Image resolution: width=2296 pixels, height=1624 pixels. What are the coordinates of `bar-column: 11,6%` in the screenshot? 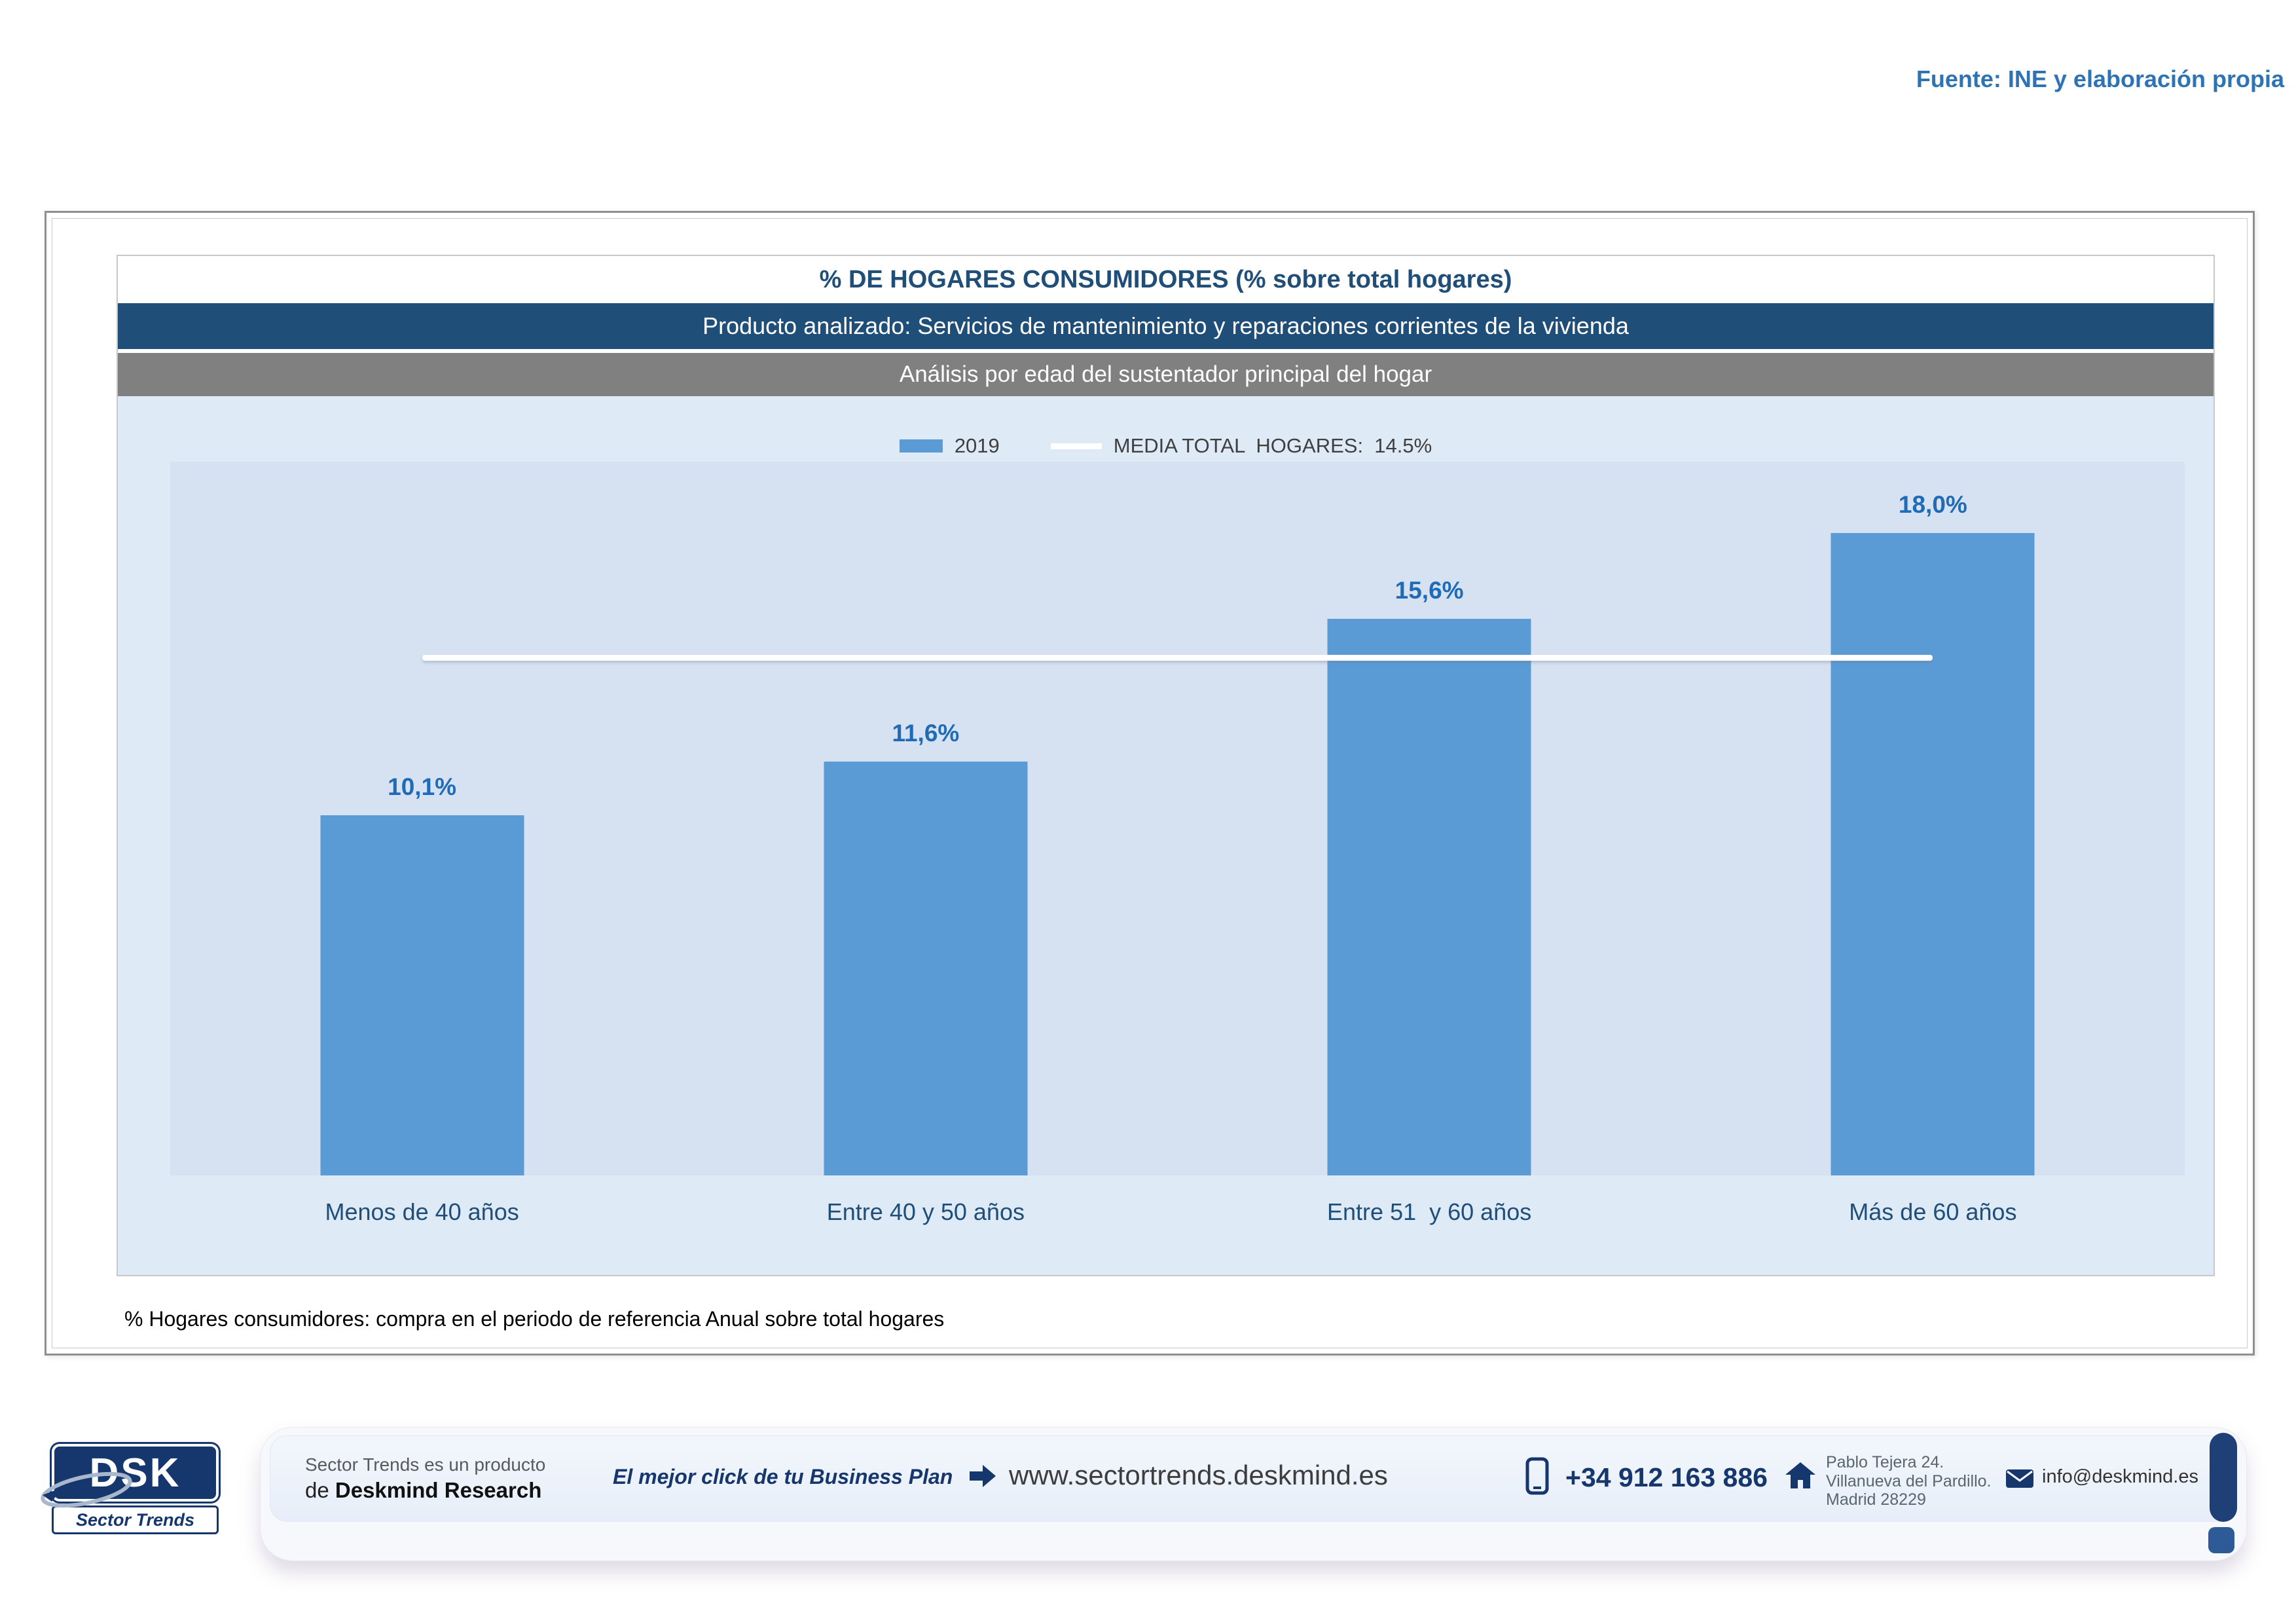 It's located at (925, 818).